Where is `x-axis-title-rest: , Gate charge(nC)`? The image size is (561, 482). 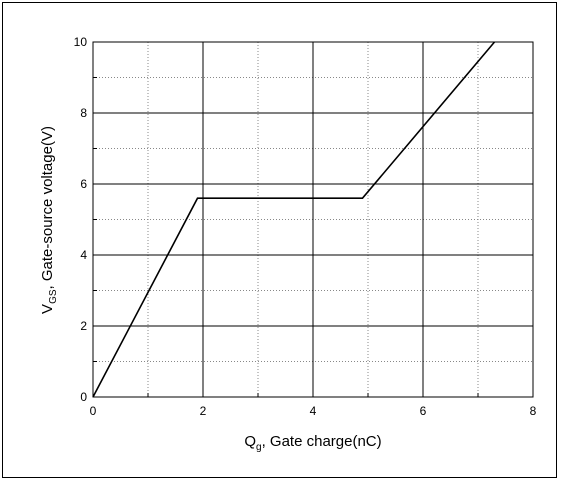
x-axis-title-rest: , Gate charge(nC) is located at coordinates (322, 441).